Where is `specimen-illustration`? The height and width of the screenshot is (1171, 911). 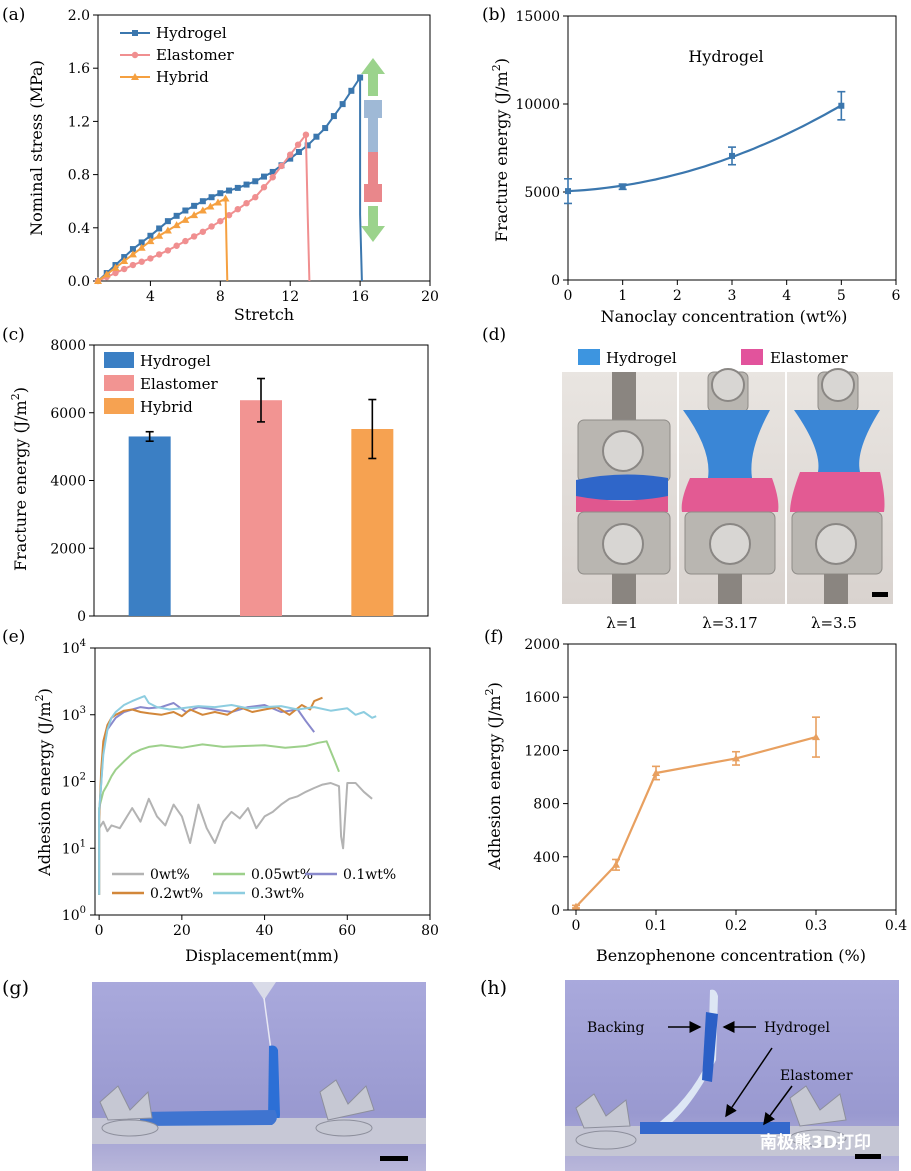
specimen-illustration is located at coordinates (373, 150).